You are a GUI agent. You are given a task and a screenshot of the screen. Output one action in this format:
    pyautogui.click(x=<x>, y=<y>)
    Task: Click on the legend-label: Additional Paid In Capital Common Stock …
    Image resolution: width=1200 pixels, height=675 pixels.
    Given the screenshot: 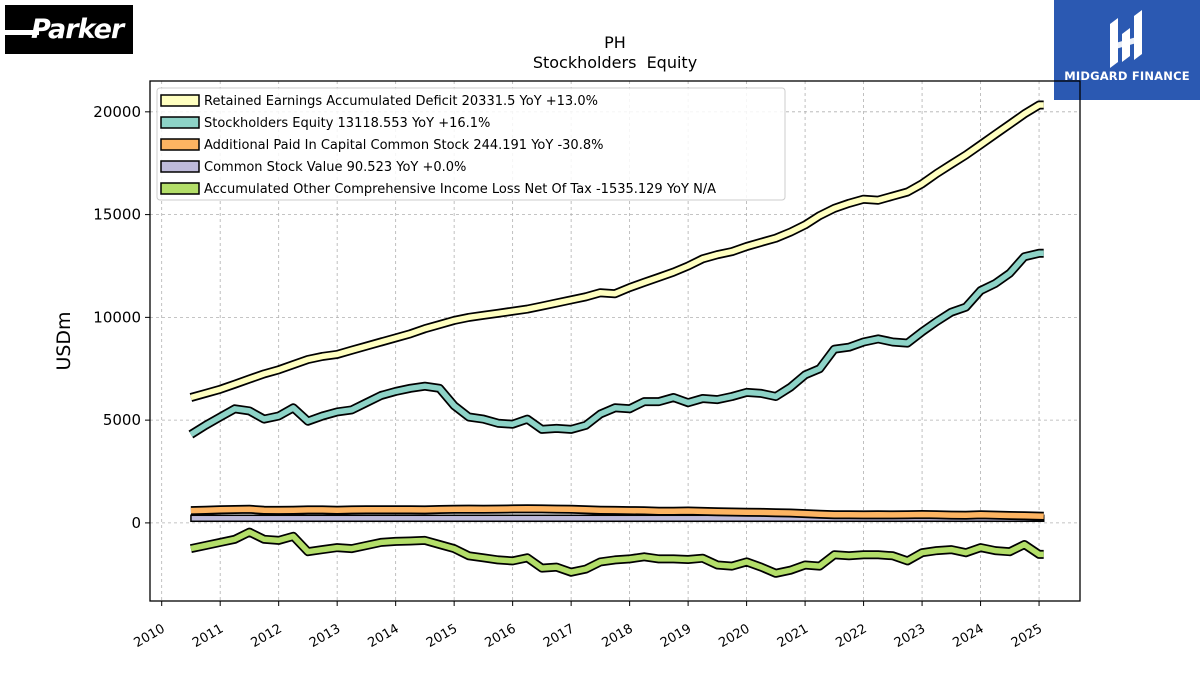 What is the action you would take?
    pyautogui.click(x=403, y=145)
    